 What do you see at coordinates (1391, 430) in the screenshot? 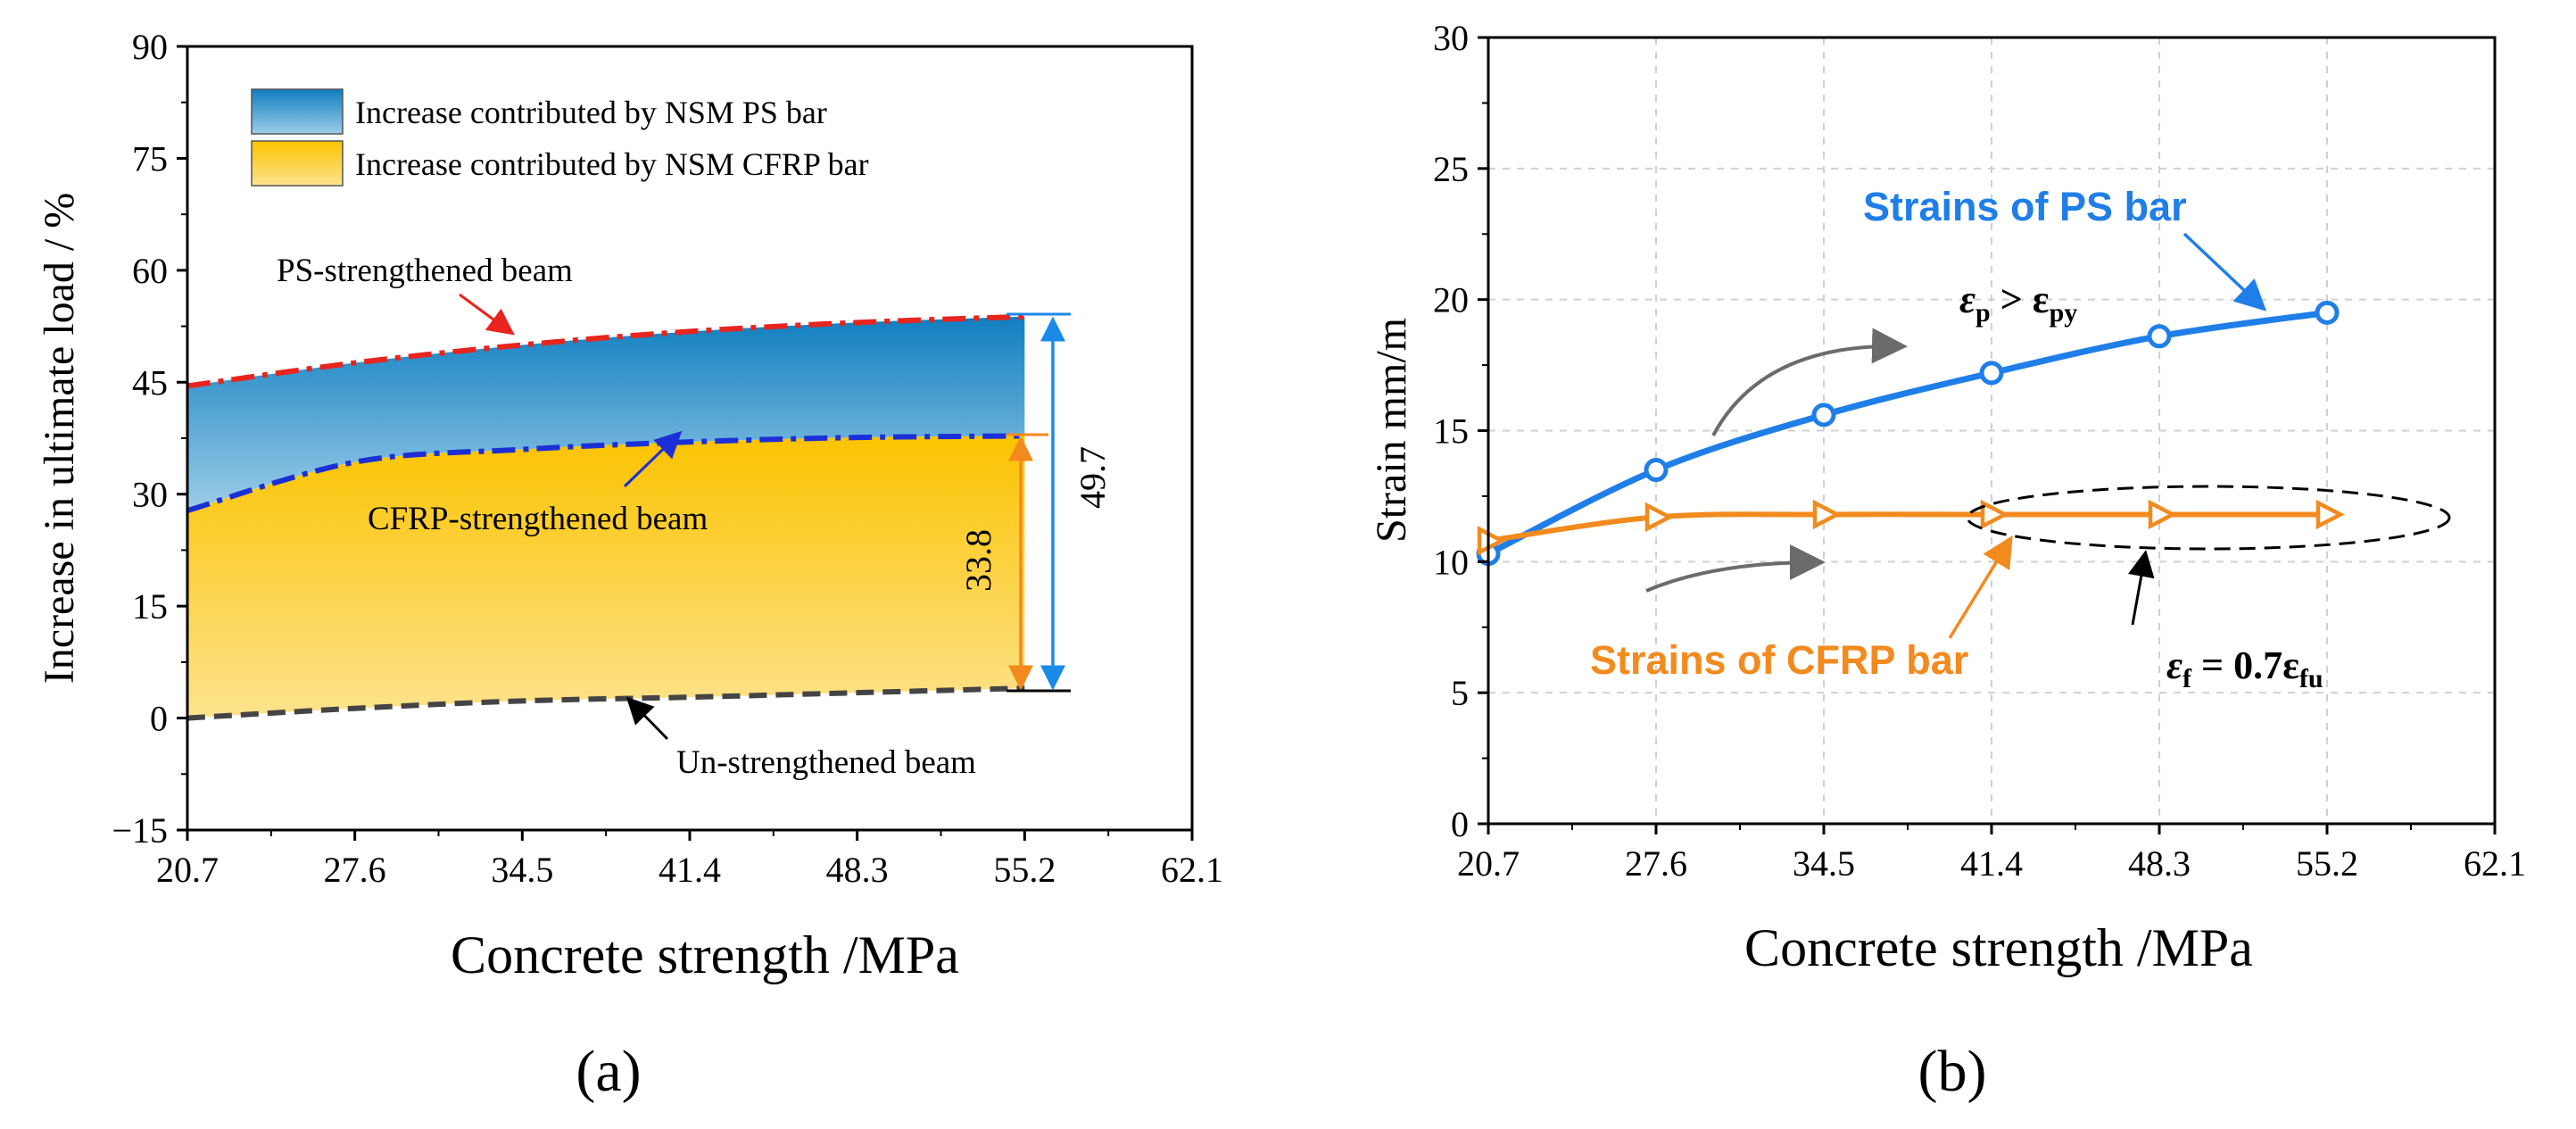
I see `y-axis-title-b: Strain mm/m` at bounding box center [1391, 430].